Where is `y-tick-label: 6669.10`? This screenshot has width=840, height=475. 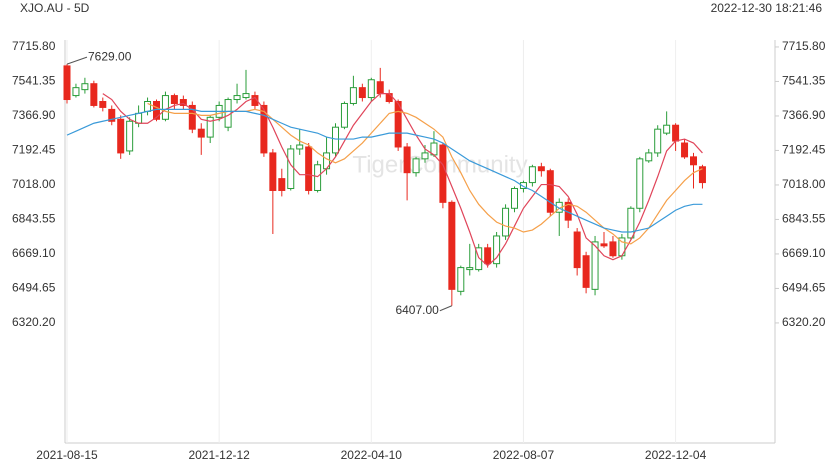
y-tick-label: 6669.10 is located at coordinates (34, 253).